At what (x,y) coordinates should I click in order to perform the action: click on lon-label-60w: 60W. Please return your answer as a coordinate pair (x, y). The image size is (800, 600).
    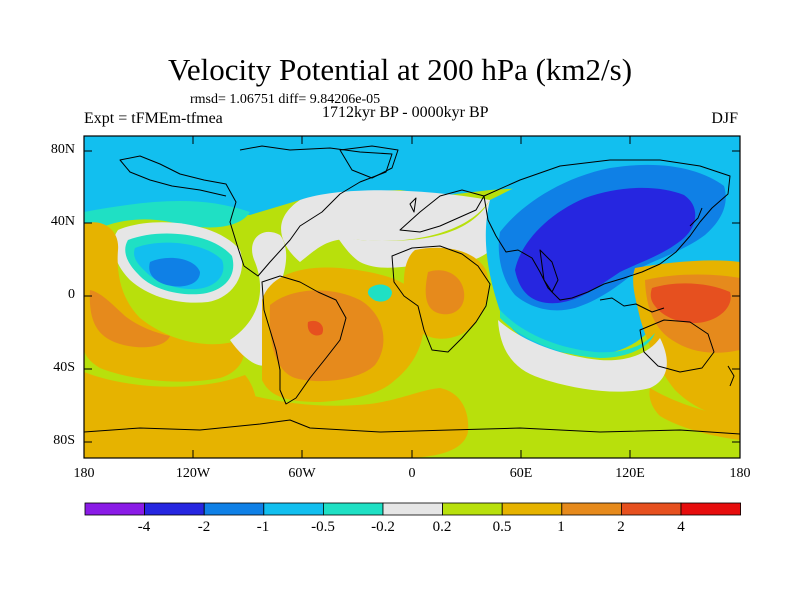
    Looking at the image, I should click on (302, 473).